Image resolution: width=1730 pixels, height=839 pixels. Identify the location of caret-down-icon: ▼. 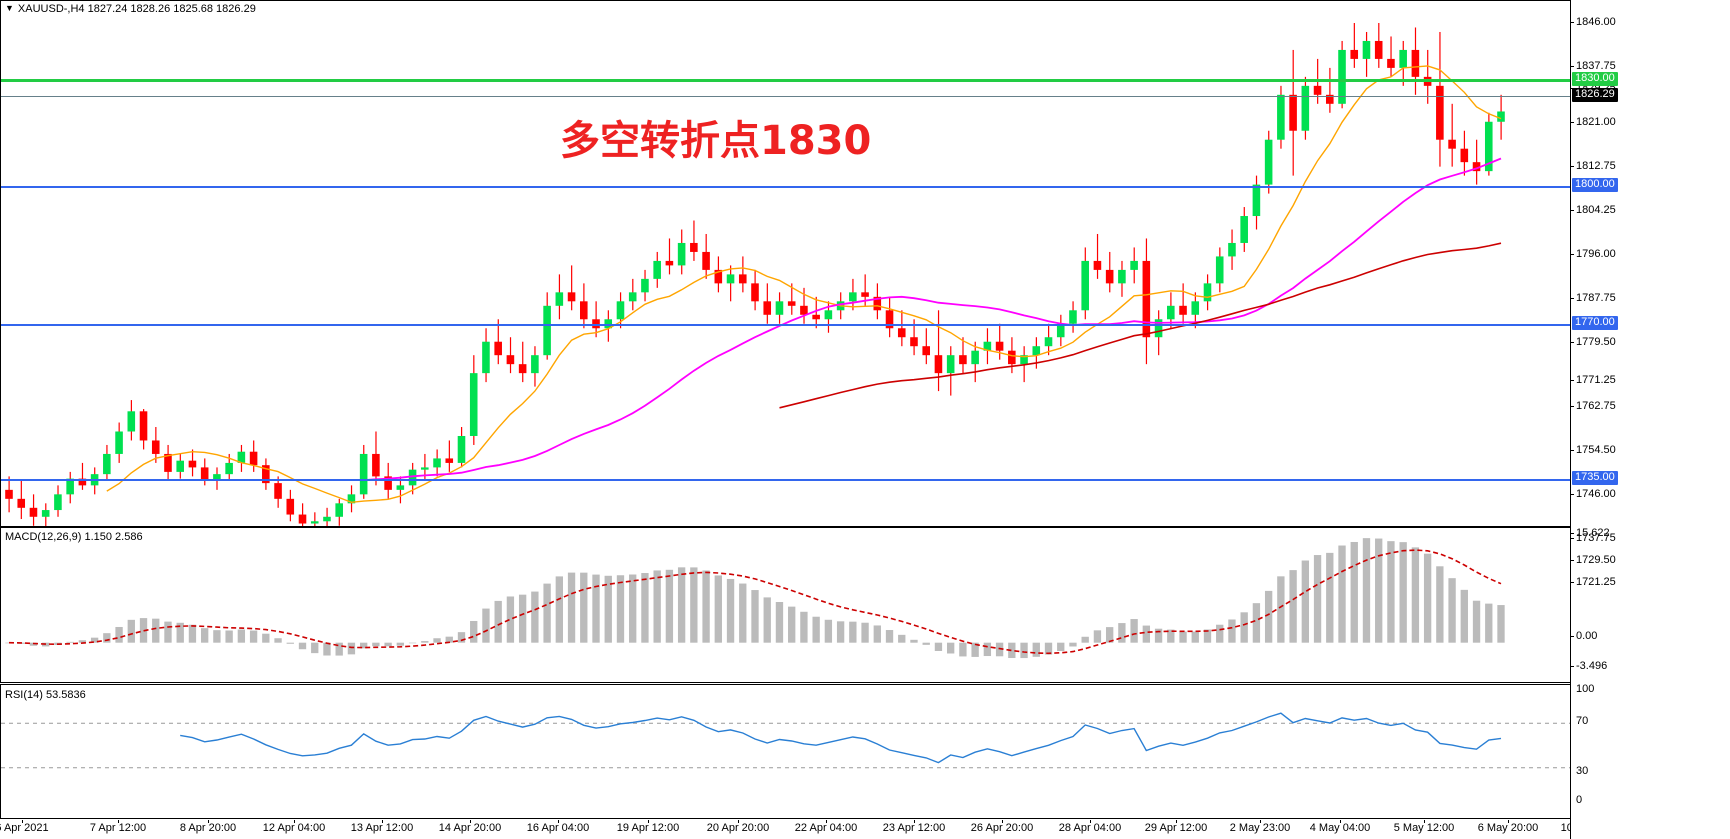
(9, 8).